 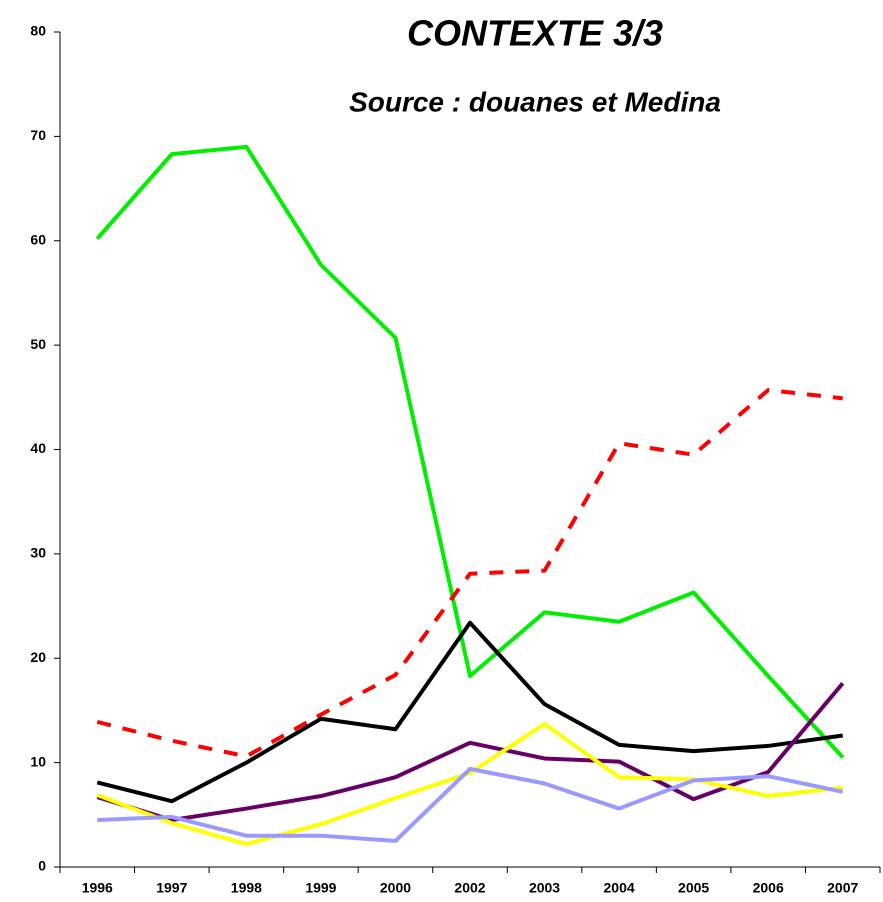 What do you see at coordinates (38, 553) in the screenshot?
I see `y-tick-label: 30` at bounding box center [38, 553].